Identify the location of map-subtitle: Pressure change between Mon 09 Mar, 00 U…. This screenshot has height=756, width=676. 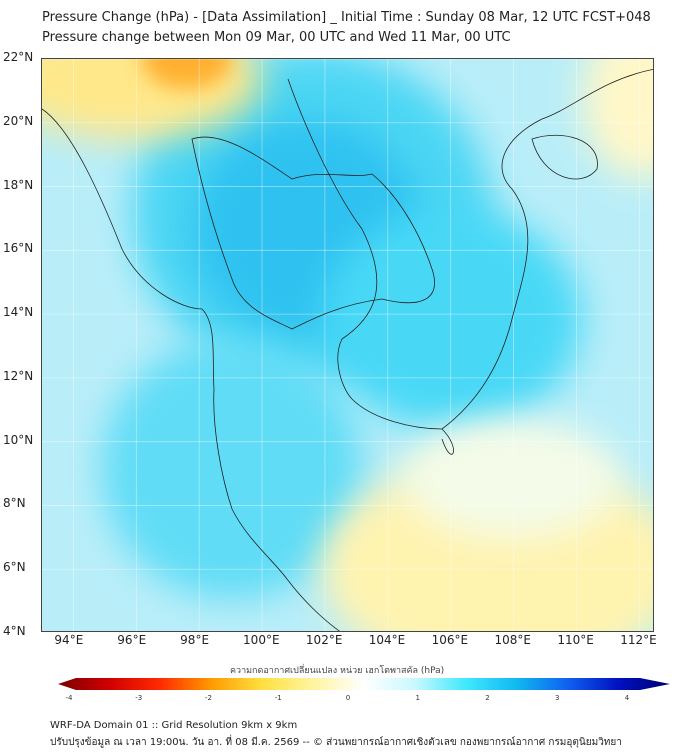
(276, 37).